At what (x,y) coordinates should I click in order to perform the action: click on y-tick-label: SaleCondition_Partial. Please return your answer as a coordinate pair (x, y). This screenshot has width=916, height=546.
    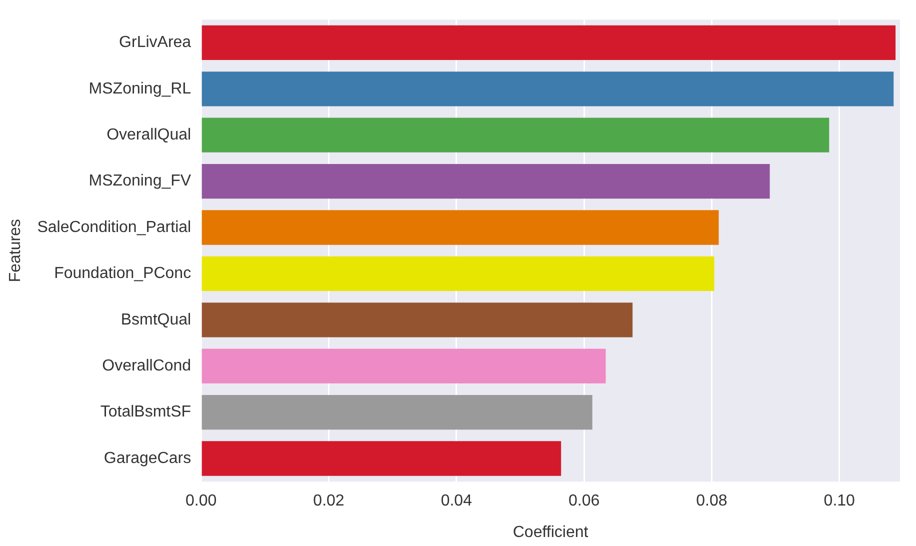
    Looking at the image, I should click on (114, 227).